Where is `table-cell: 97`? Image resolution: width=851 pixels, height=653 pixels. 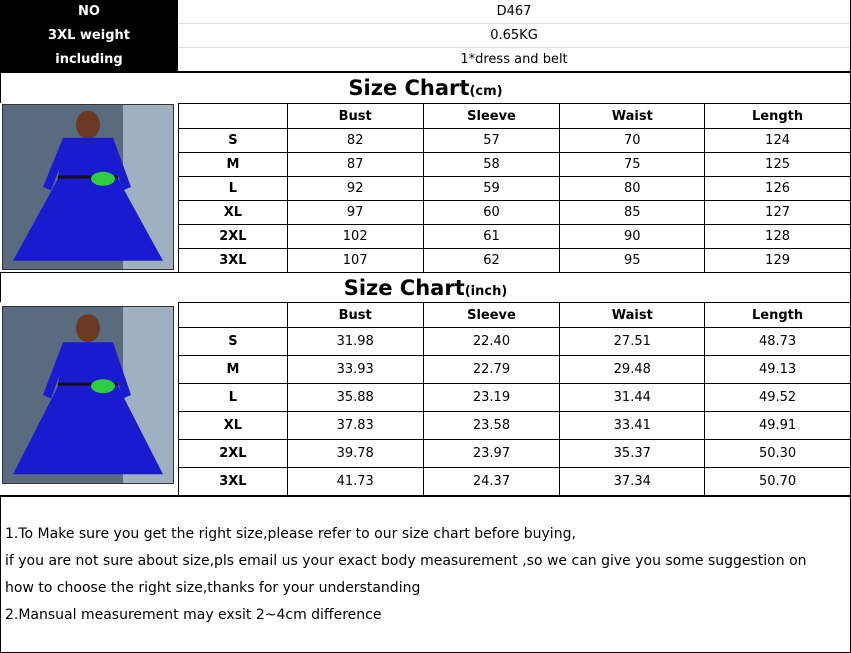
table-cell: 97 is located at coordinates (355, 212).